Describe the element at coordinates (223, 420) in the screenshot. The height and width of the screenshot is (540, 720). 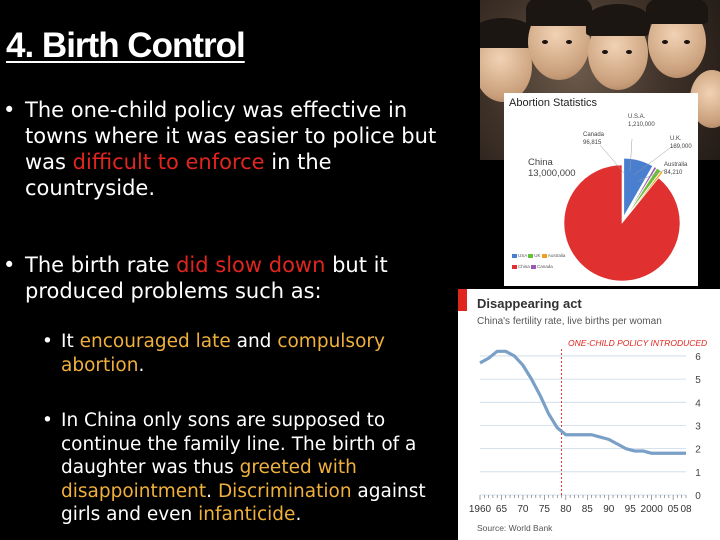
I see `bullet-line: In China only sons are supposed to` at that location.